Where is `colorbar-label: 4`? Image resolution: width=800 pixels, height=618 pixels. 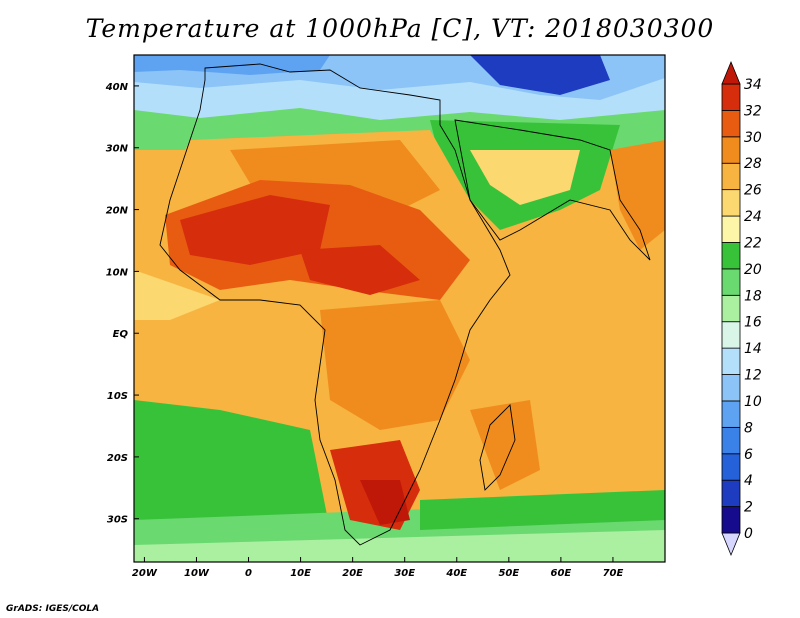 colorbar-label: 4 is located at coordinates (748, 481).